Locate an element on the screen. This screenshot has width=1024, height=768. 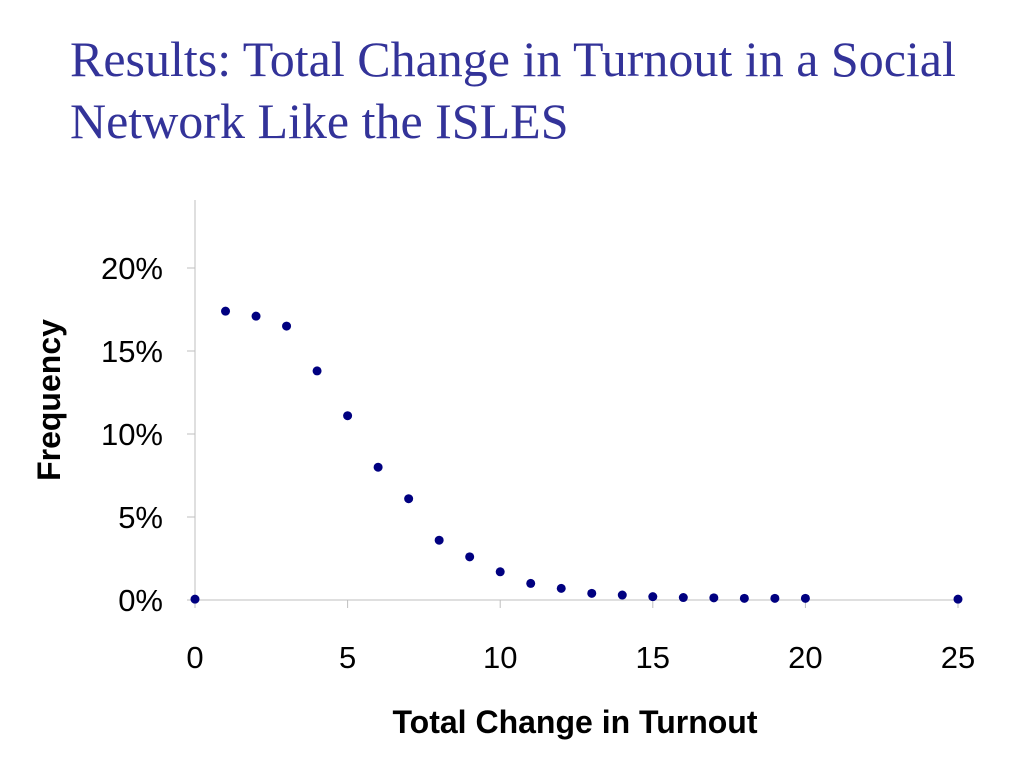
x-tick-label: 25 is located at coordinates (958, 657).